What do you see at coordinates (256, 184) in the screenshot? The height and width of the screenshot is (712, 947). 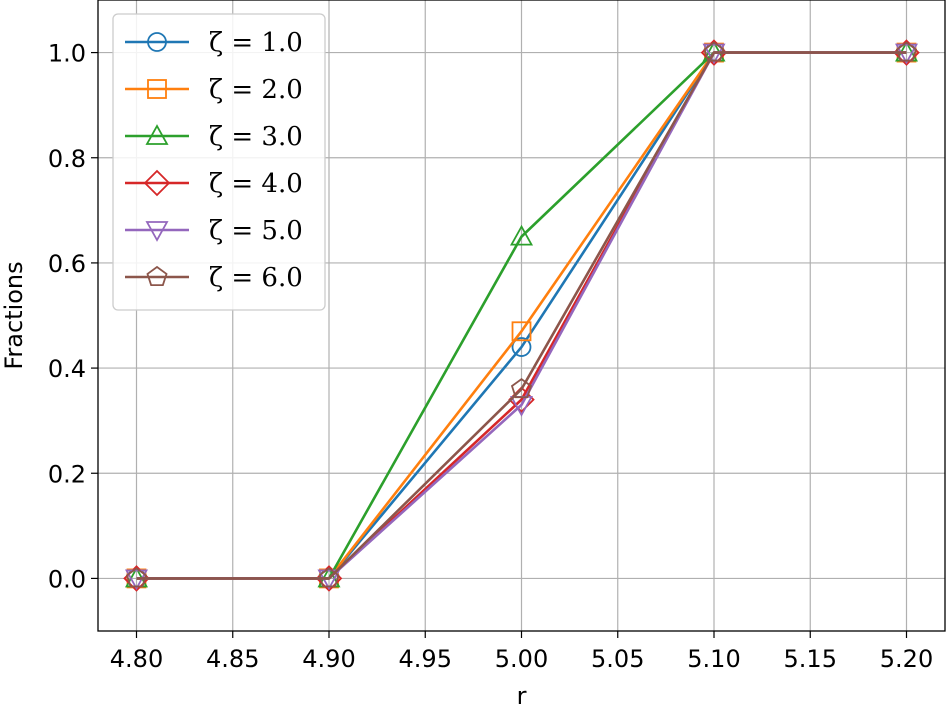 I see `legend-label: ζ = 4.0` at bounding box center [256, 184].